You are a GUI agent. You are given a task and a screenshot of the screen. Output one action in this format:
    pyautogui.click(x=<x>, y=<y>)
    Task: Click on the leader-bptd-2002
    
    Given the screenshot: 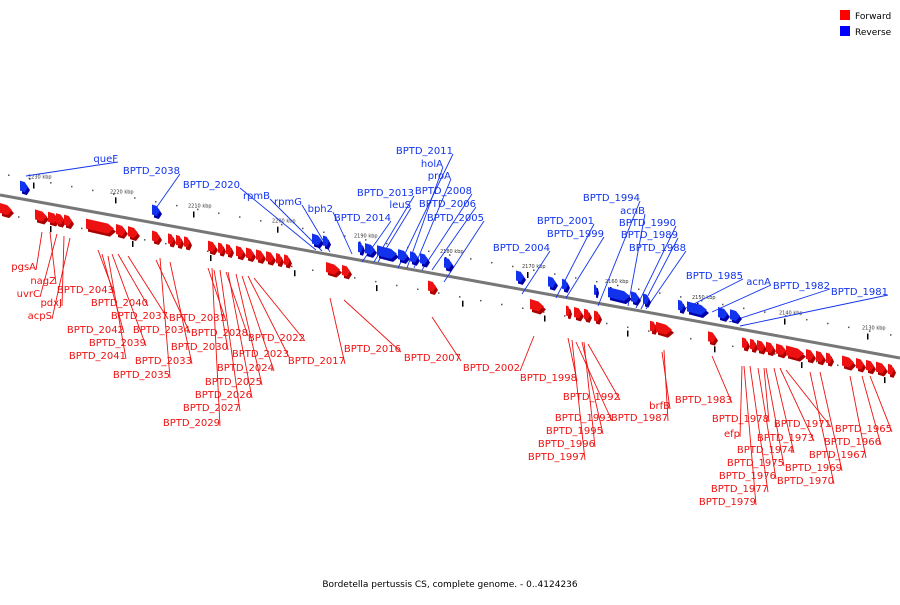 What is the action you would take?
    pyautogui.click(x=527, y=353)
    